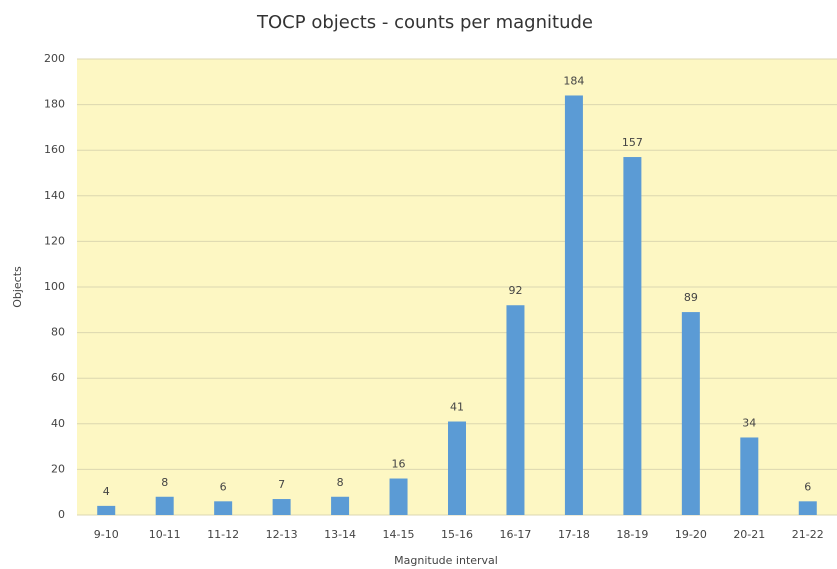 The image size is (837, 569). I want to click on data-label: 34, so click(749, 422).